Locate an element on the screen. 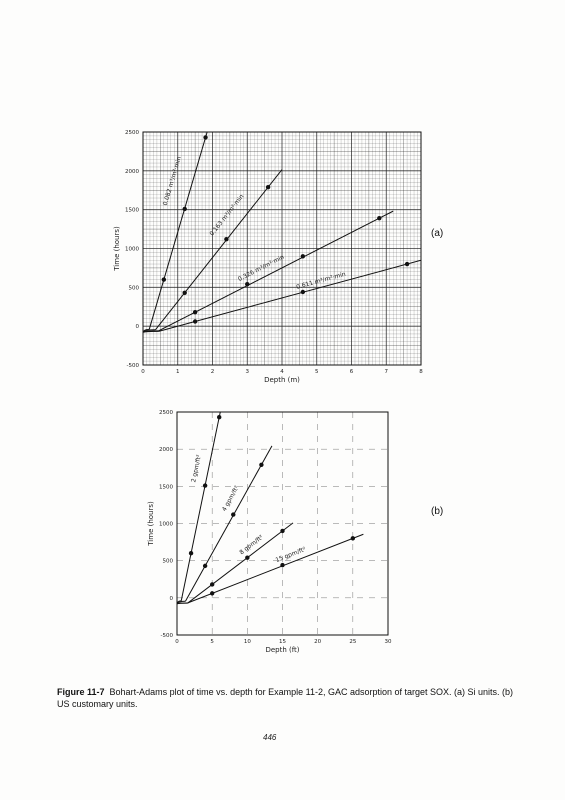 The width and height of the screenshot is (565, 800). page-number: 446 is located at coordinates (270, 737).